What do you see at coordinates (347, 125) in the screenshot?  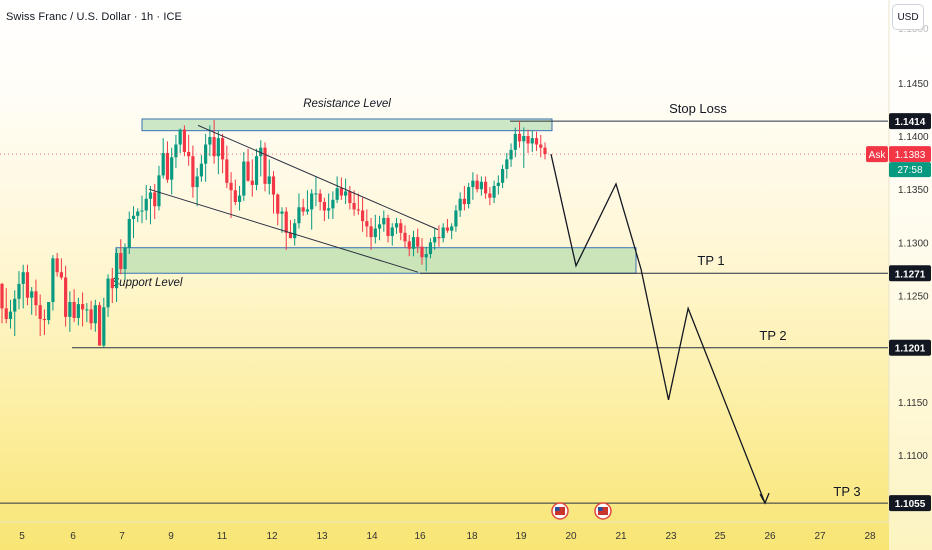 I see `zone-resistance-level` at bounding box center [347, 125].